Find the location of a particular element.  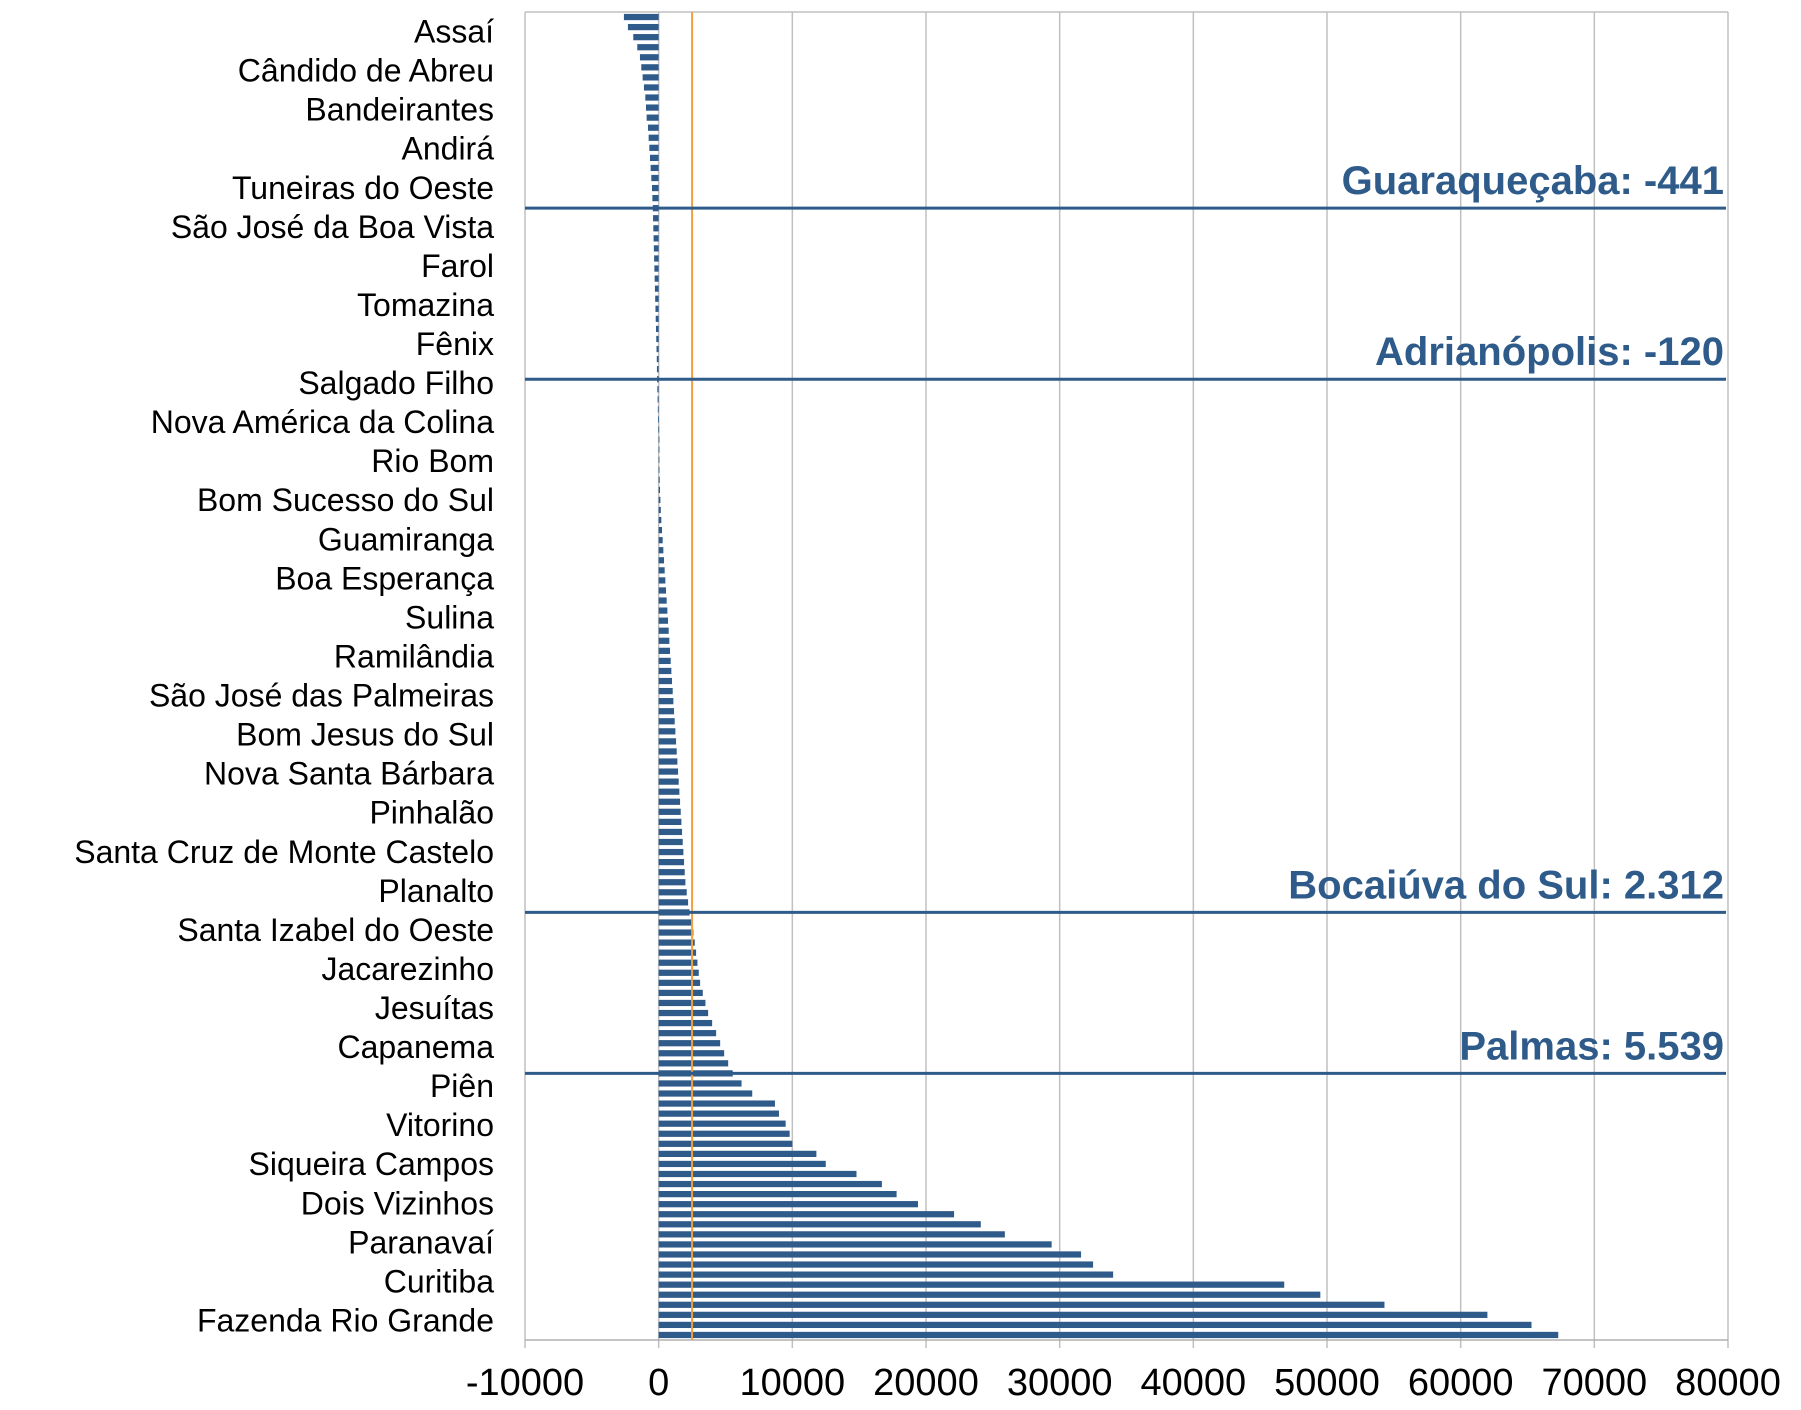

category-label: Jesuítas is located at coordinates (434, 1008).